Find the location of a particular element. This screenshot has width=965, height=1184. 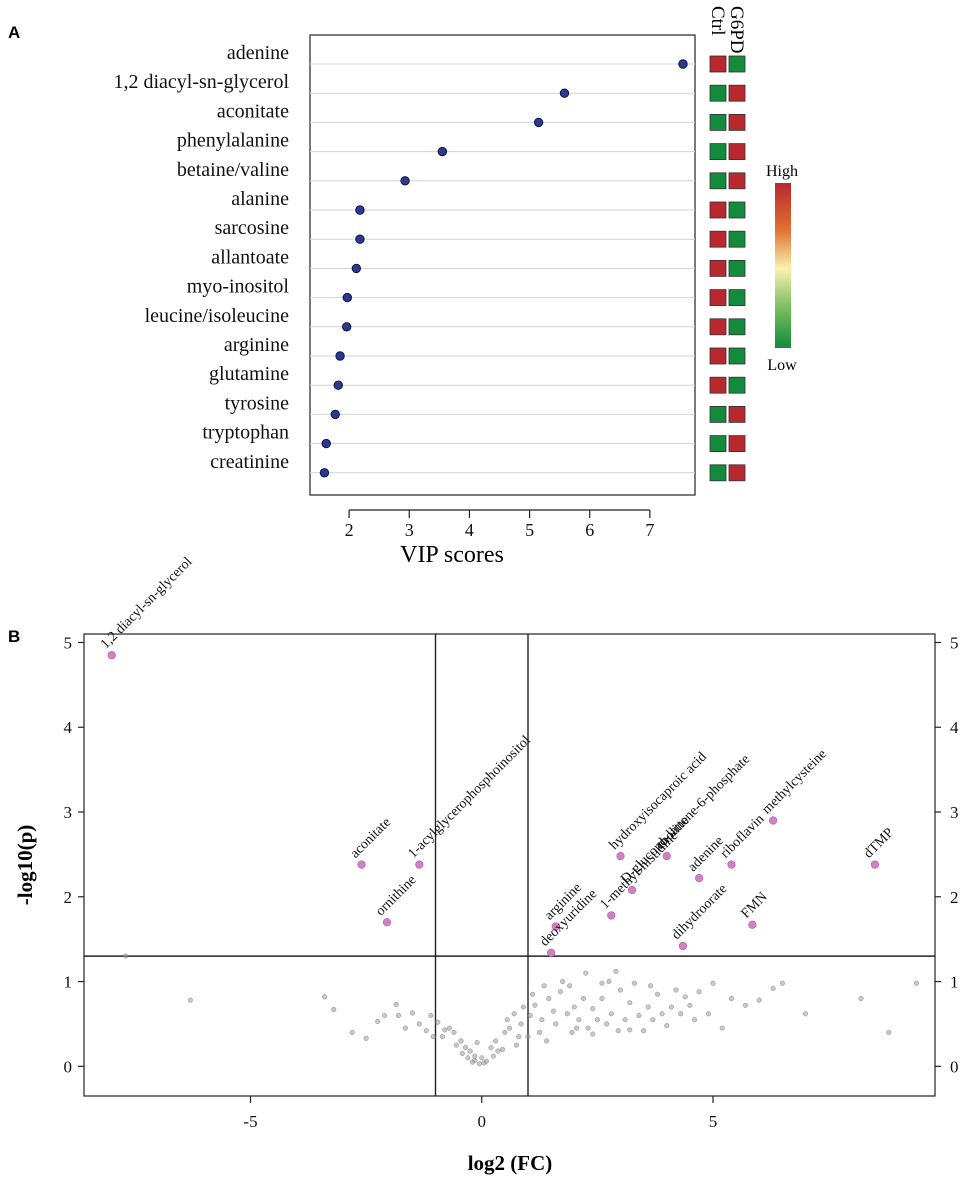

significant-label-1-acylglycerophosphoinositol: 1-acylglycerophosphoinositol is located at coordinates (470, 797).